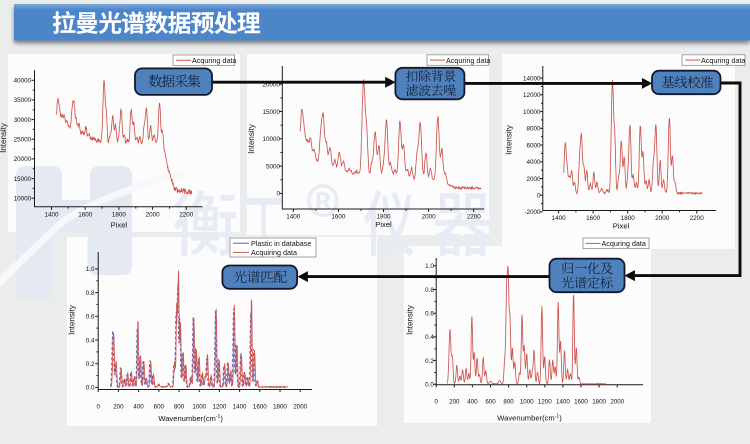 This screenshot has width=750, height=444. I want to click on svg-text: Plastic in database, so click(281, 243).